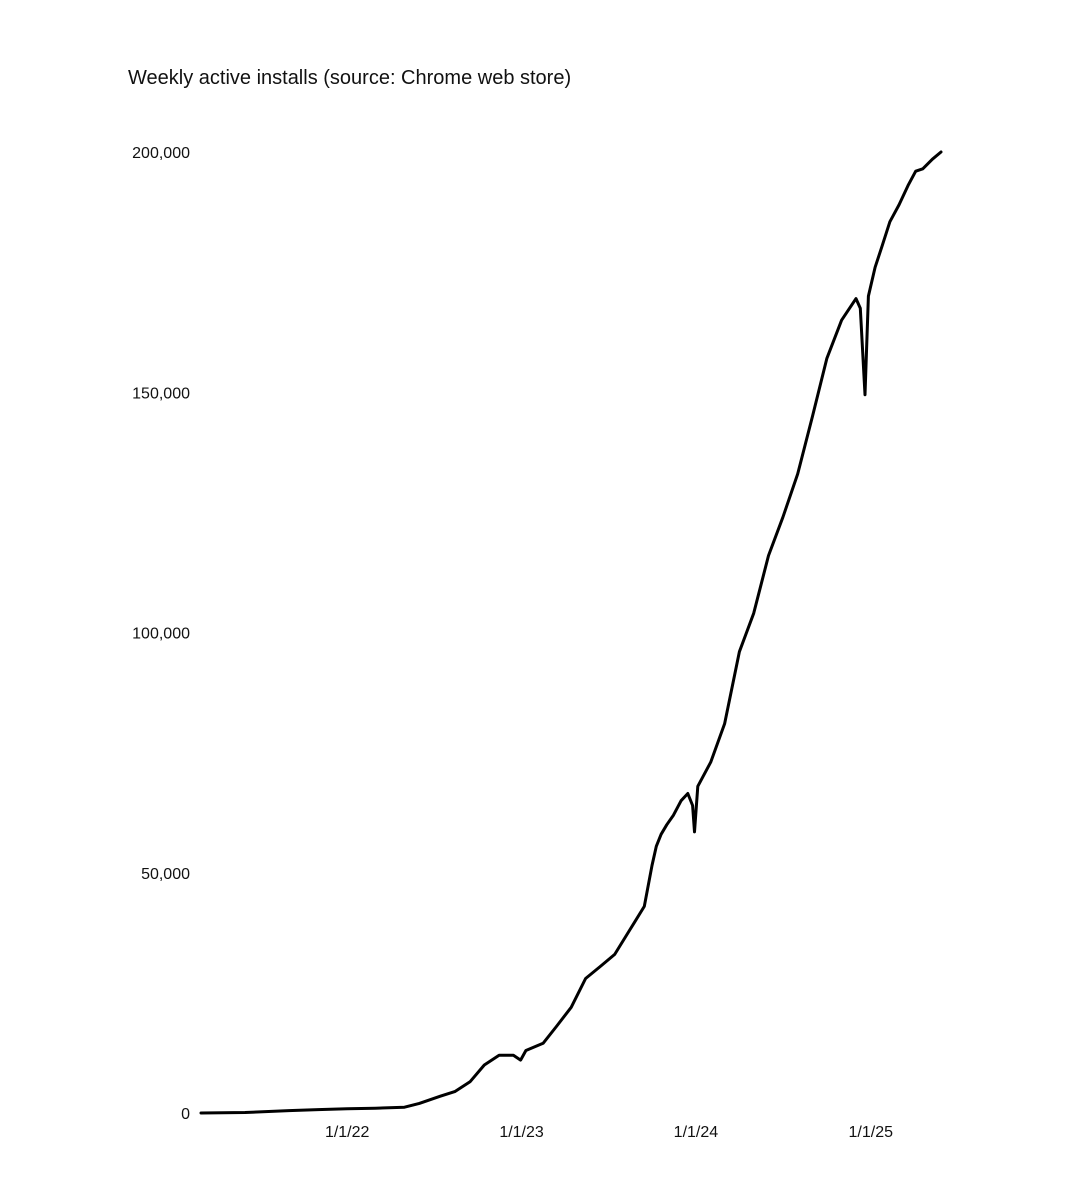  I want to click on x-tick-label: 1/1/24, so click(696, 1132).